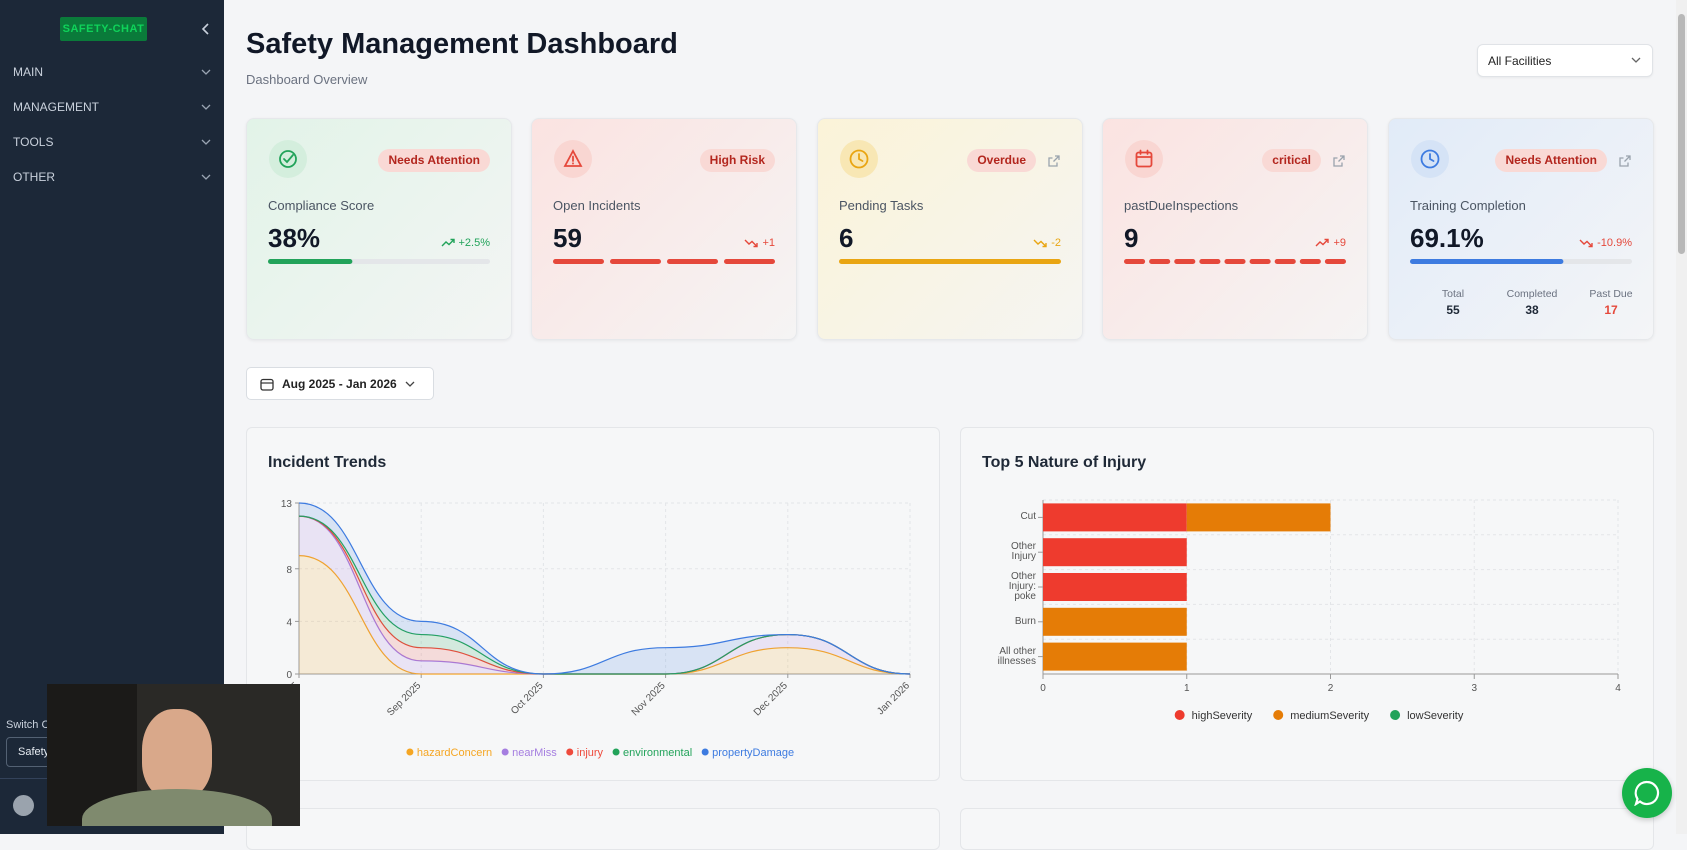 The width and height of the screenshot is (1687, 850). What do you see at coordinates (846, 238) in the screenshot?
I see `card-value: 6` at bounding box center [846, 238].